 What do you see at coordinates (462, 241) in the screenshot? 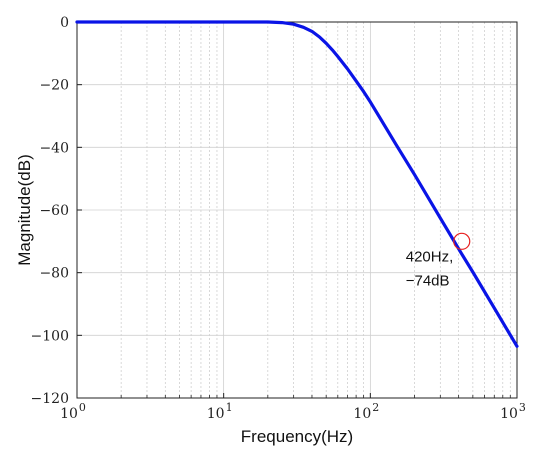
I see `annotation-marker` at bounding box center [462, 241].